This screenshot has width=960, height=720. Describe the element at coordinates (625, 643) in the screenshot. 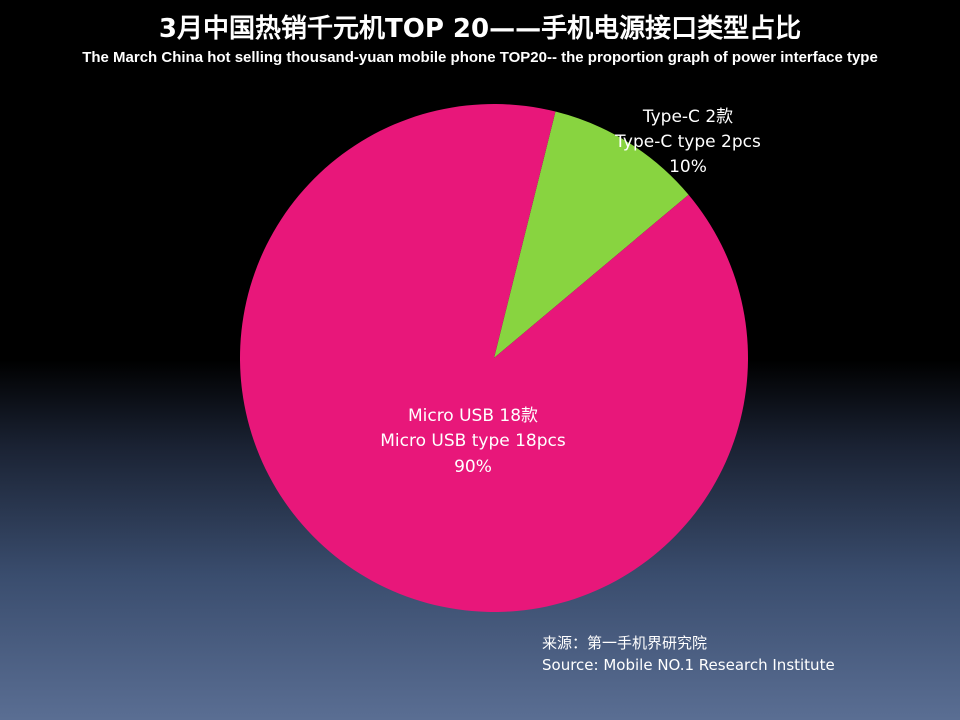

I see `source-line-cn: 来源：第一手机界研究院` at that location.